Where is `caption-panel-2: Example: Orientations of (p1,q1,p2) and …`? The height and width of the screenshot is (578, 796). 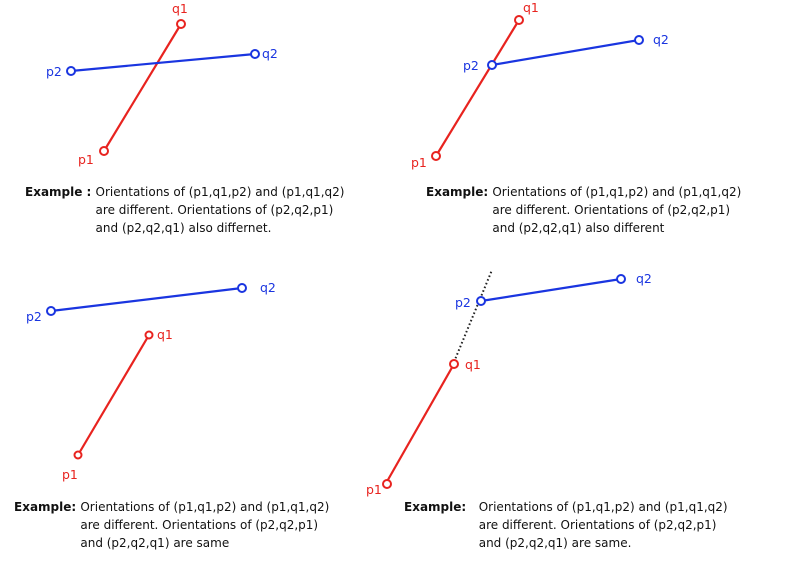
caption-panel-2: Example: Orientations of (p1,q1,p2) and … is located at coordinates (583, 210).